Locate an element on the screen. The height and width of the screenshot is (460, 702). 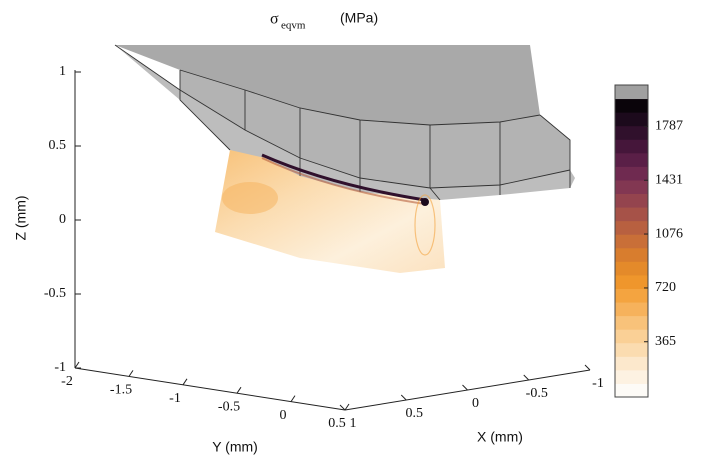
colorbar-tick-label: 720 is located at coordinates (665, 287).